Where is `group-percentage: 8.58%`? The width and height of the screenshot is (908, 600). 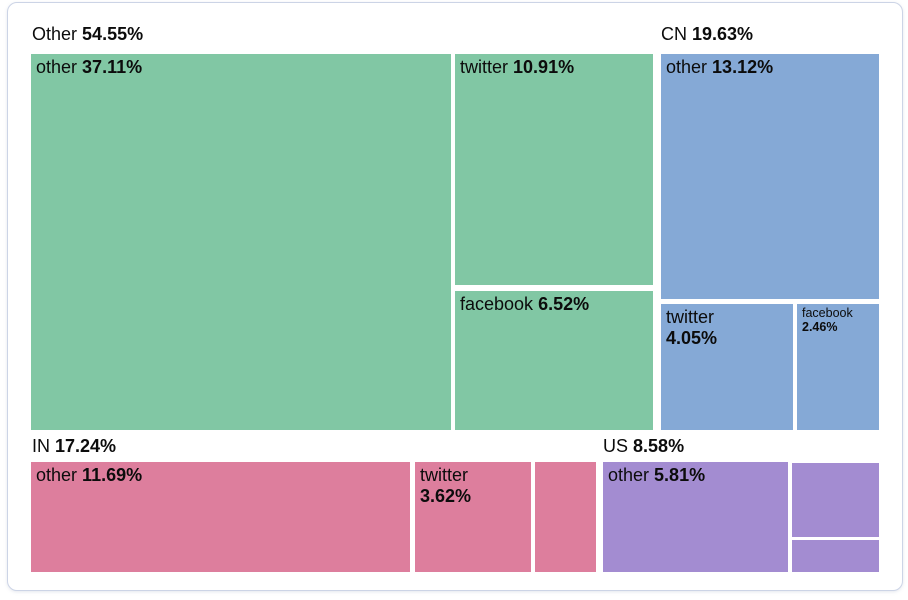 group-percentage: 8.58% is located at coordinates (659, 446).